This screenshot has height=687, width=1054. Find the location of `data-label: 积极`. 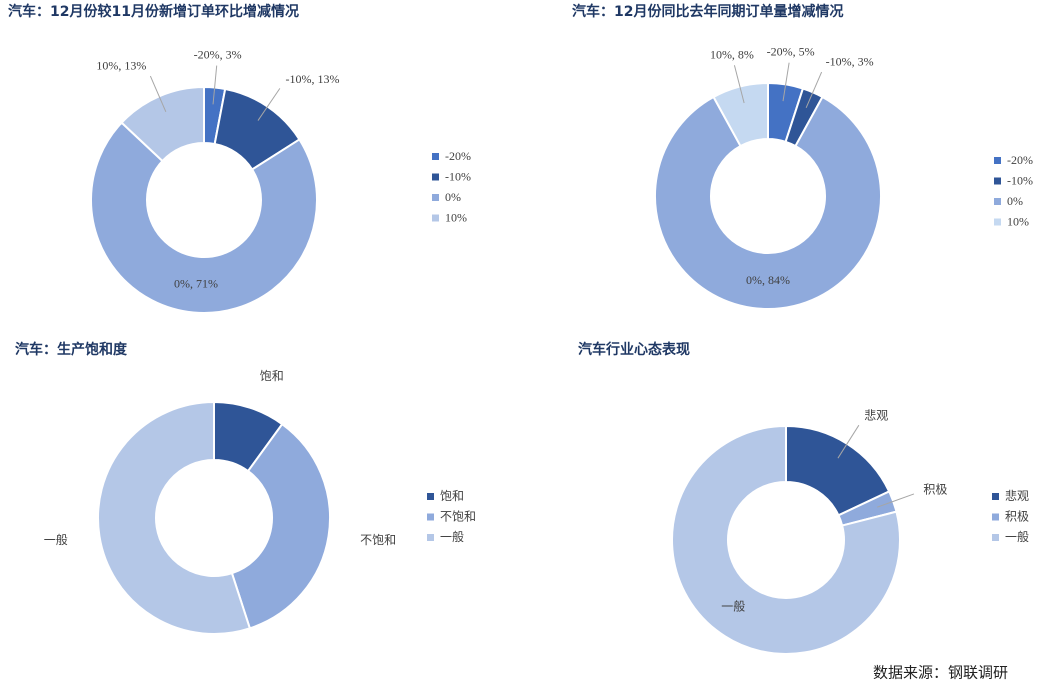

data-label: 积极 is located at coordinates (935, 489).